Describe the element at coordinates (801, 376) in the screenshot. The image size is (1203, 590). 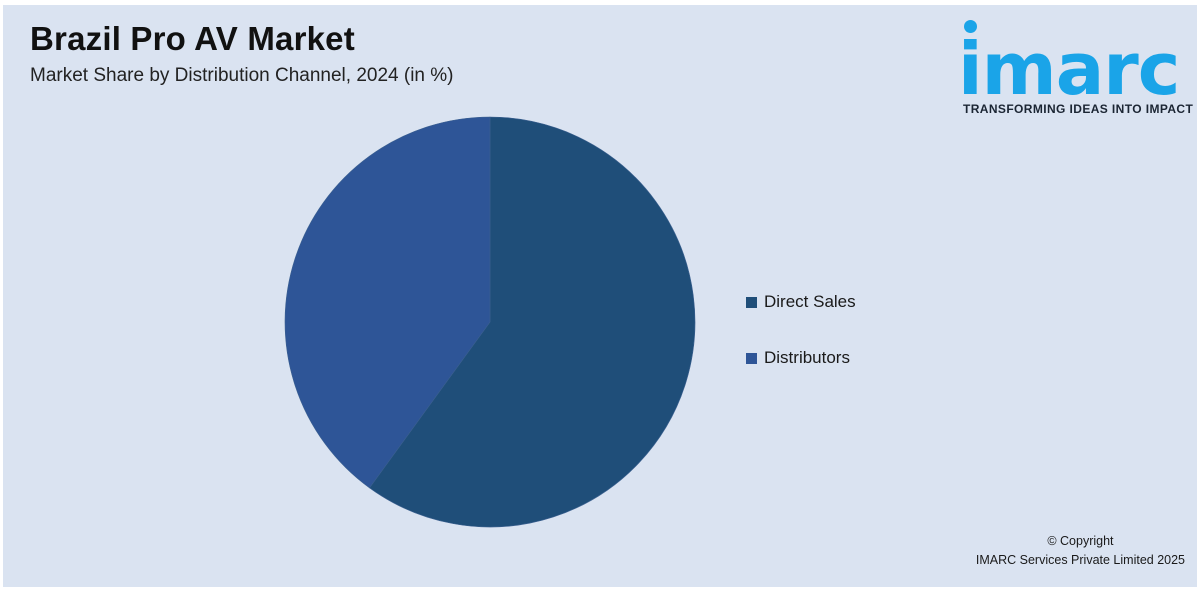
I see `legend-item-distributors: Distributors` at that location.